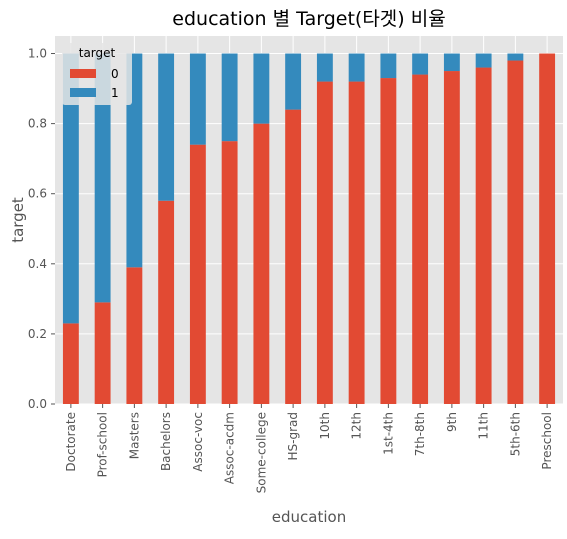 Image resolution: width=567 pixels, height=539 pixels. Describe the element at coordinates (37, 194) in the screenshot. I see `y-tick-label: 0.6` at that location.